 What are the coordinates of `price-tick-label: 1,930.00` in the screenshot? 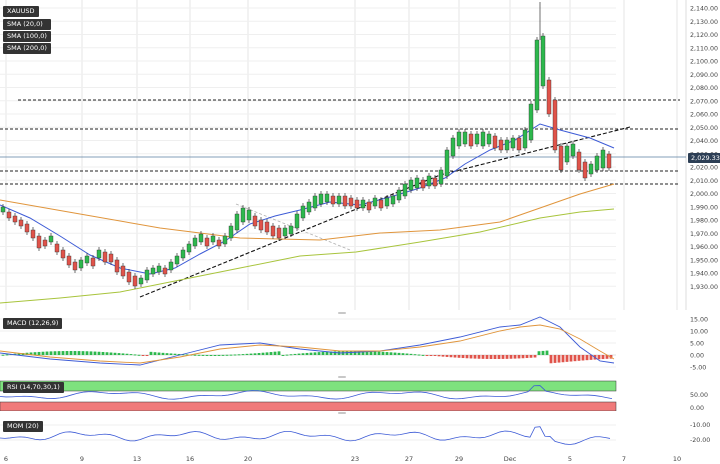 It's located at (704, 287).